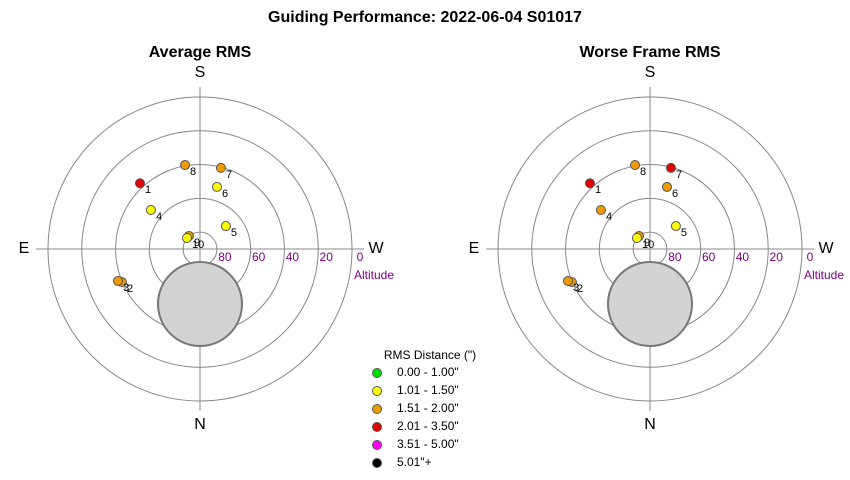  Describe the element at coordinates (428, 372) in the screenshot. I see `legend-label: 0.00 - 1.00"` at that location.